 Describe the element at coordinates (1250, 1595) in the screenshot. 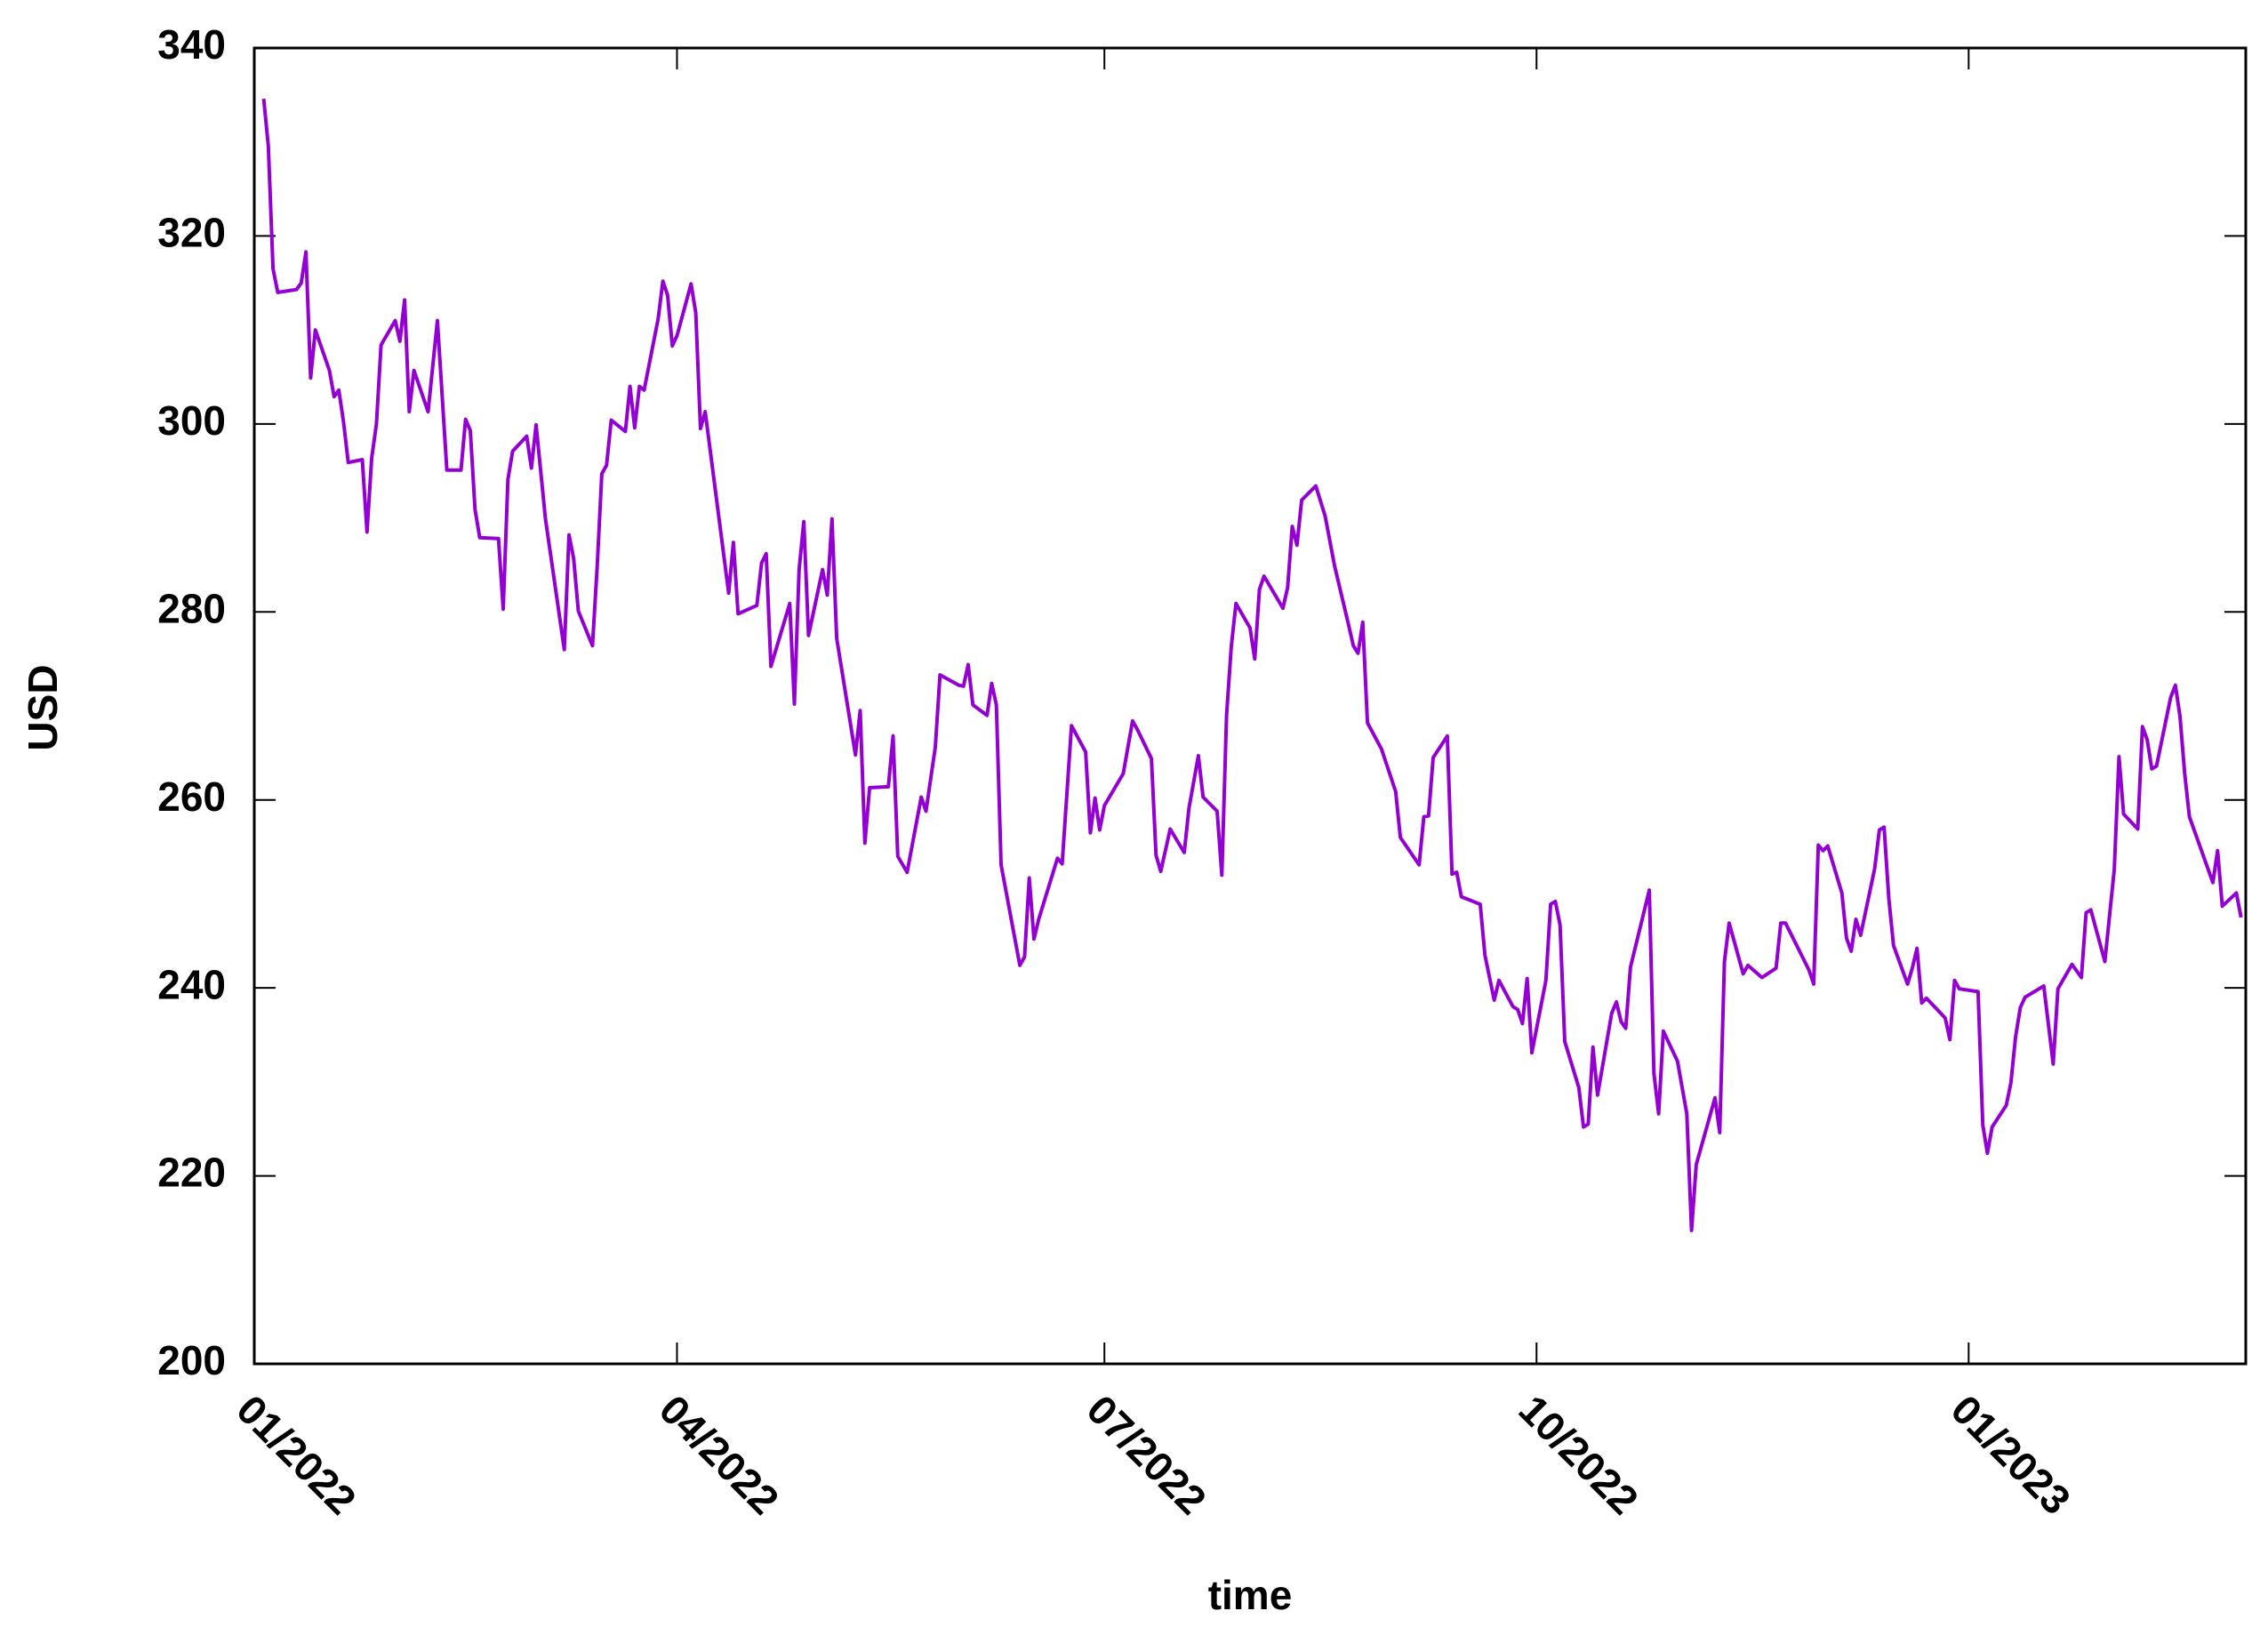

I see `x-axis-title: time` at that location.